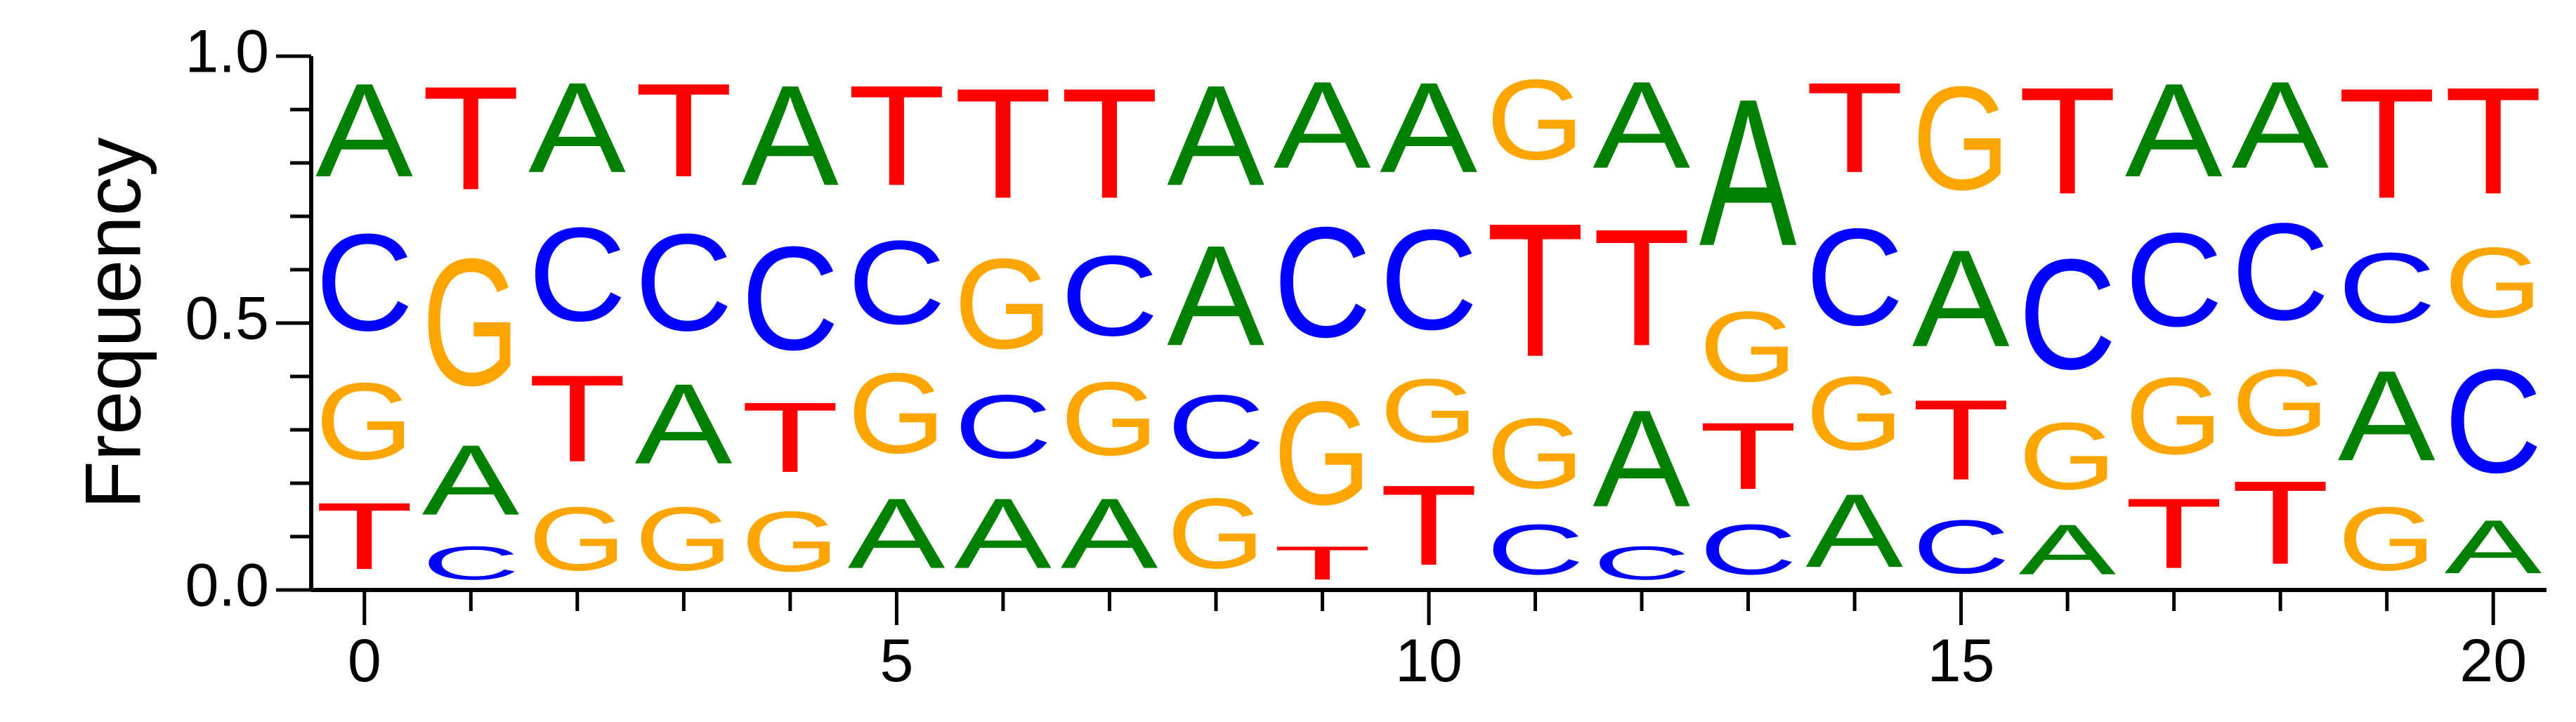  What do you see at coordinates (1003, 427) in the screenshot?
I see `logo-letter-c-pos-6: C` at bounding box center [1003, 427].